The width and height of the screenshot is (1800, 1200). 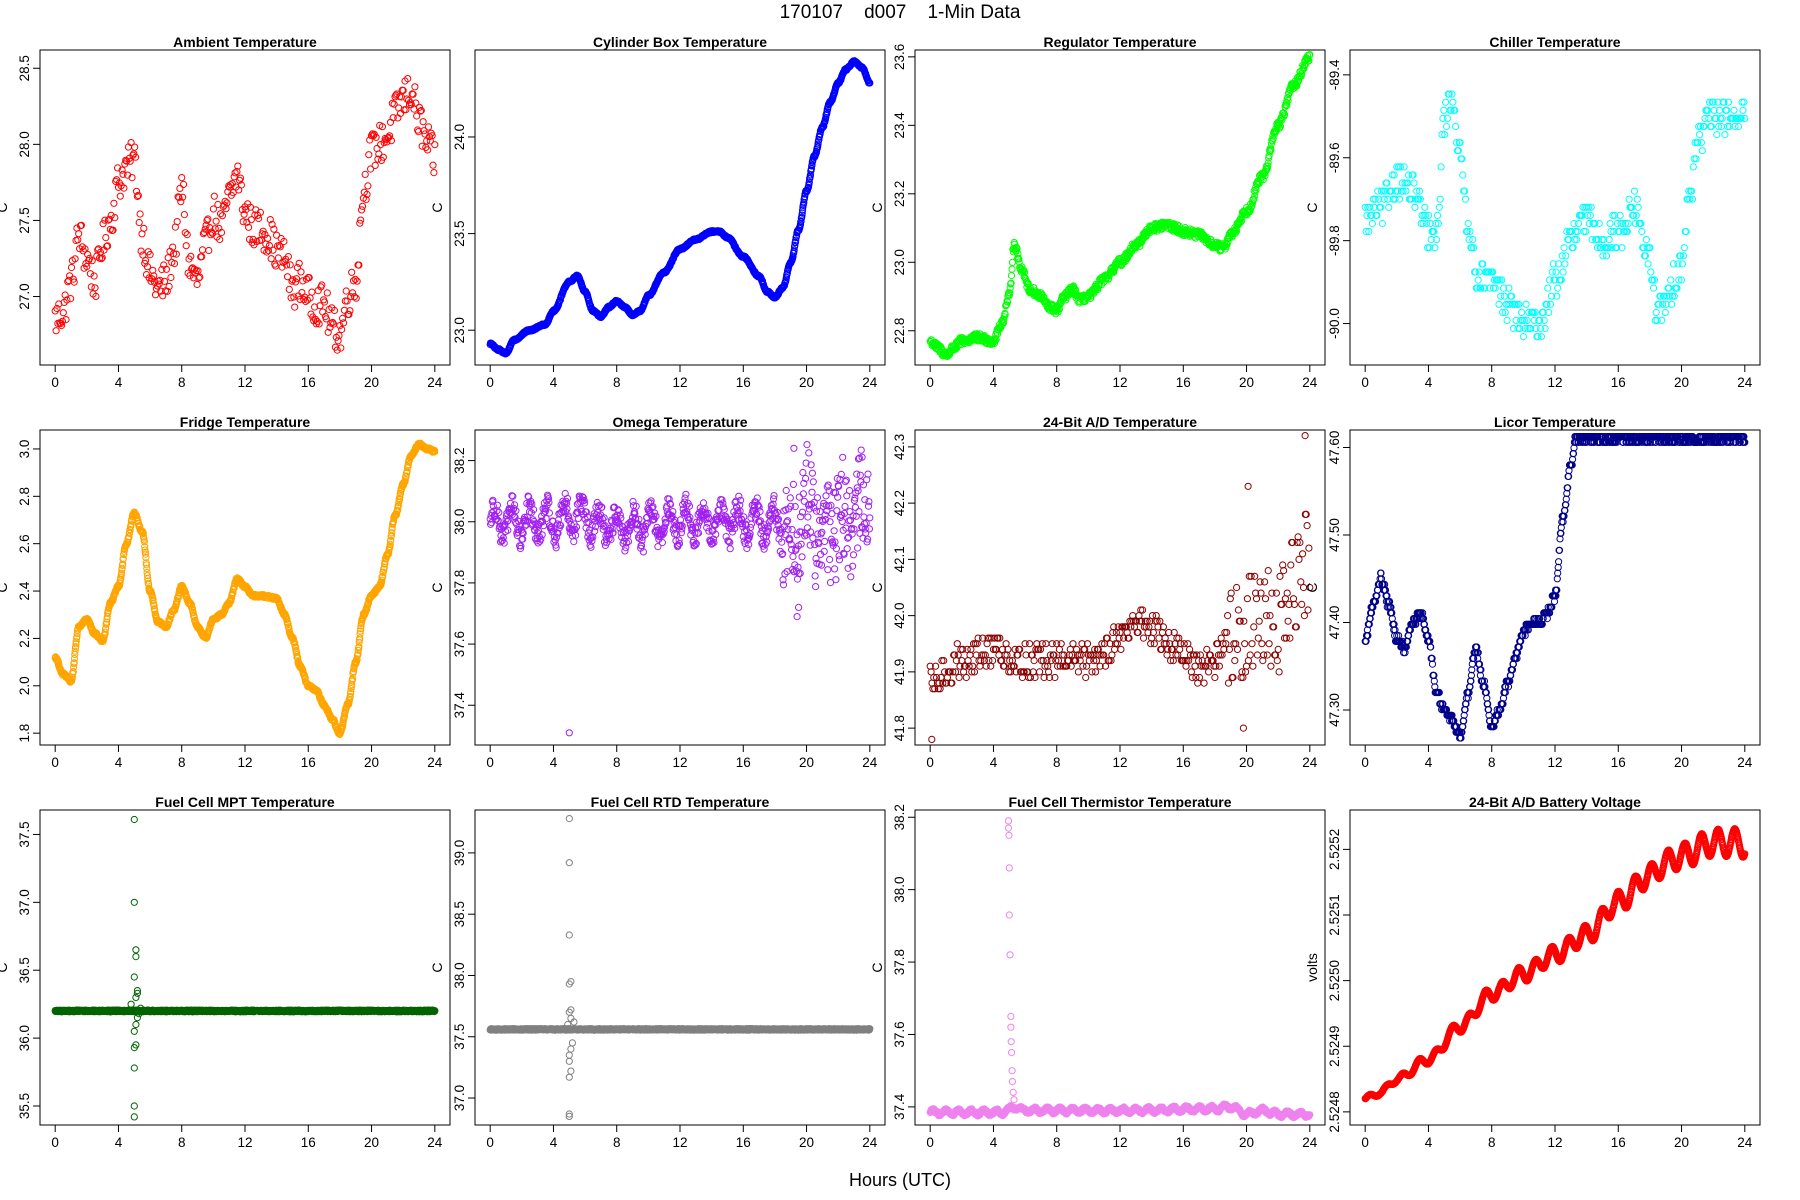 I want to click on y-tick-label: 23.2, so click(x=899, y=194).